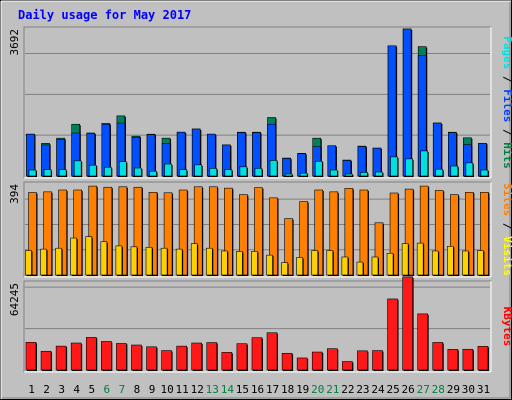 The height and width of the screenshot is (400, 512). Describe the element at coordinates (197, 389) in the screenshot. I see `x-tick-label-12: 12` at that location.